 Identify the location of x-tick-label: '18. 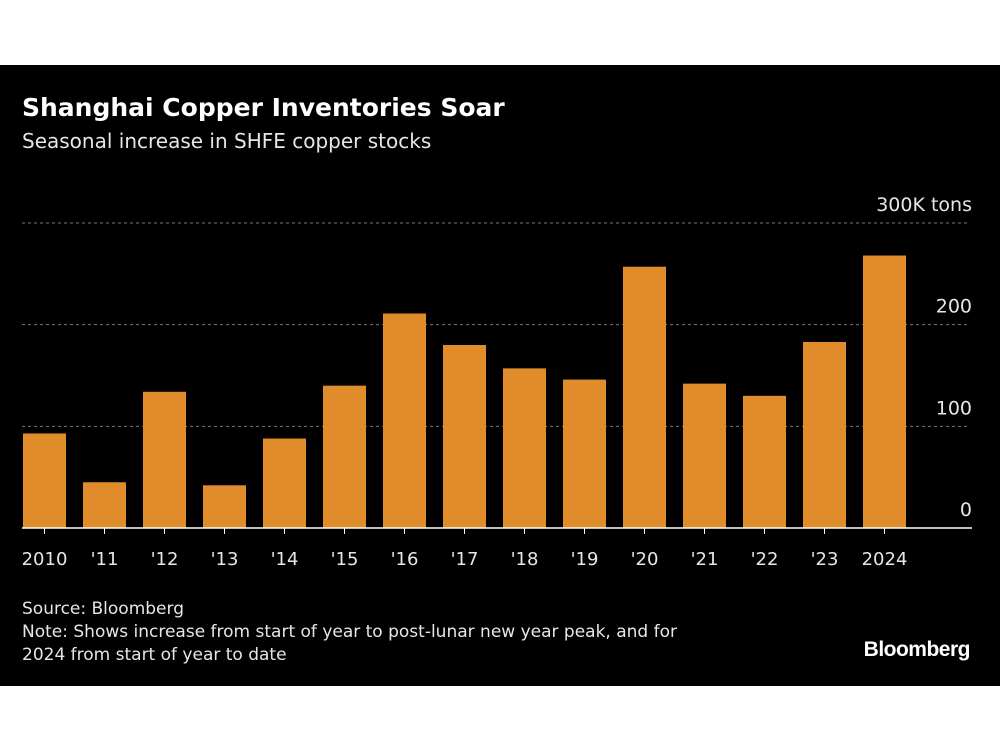
(525, 559).